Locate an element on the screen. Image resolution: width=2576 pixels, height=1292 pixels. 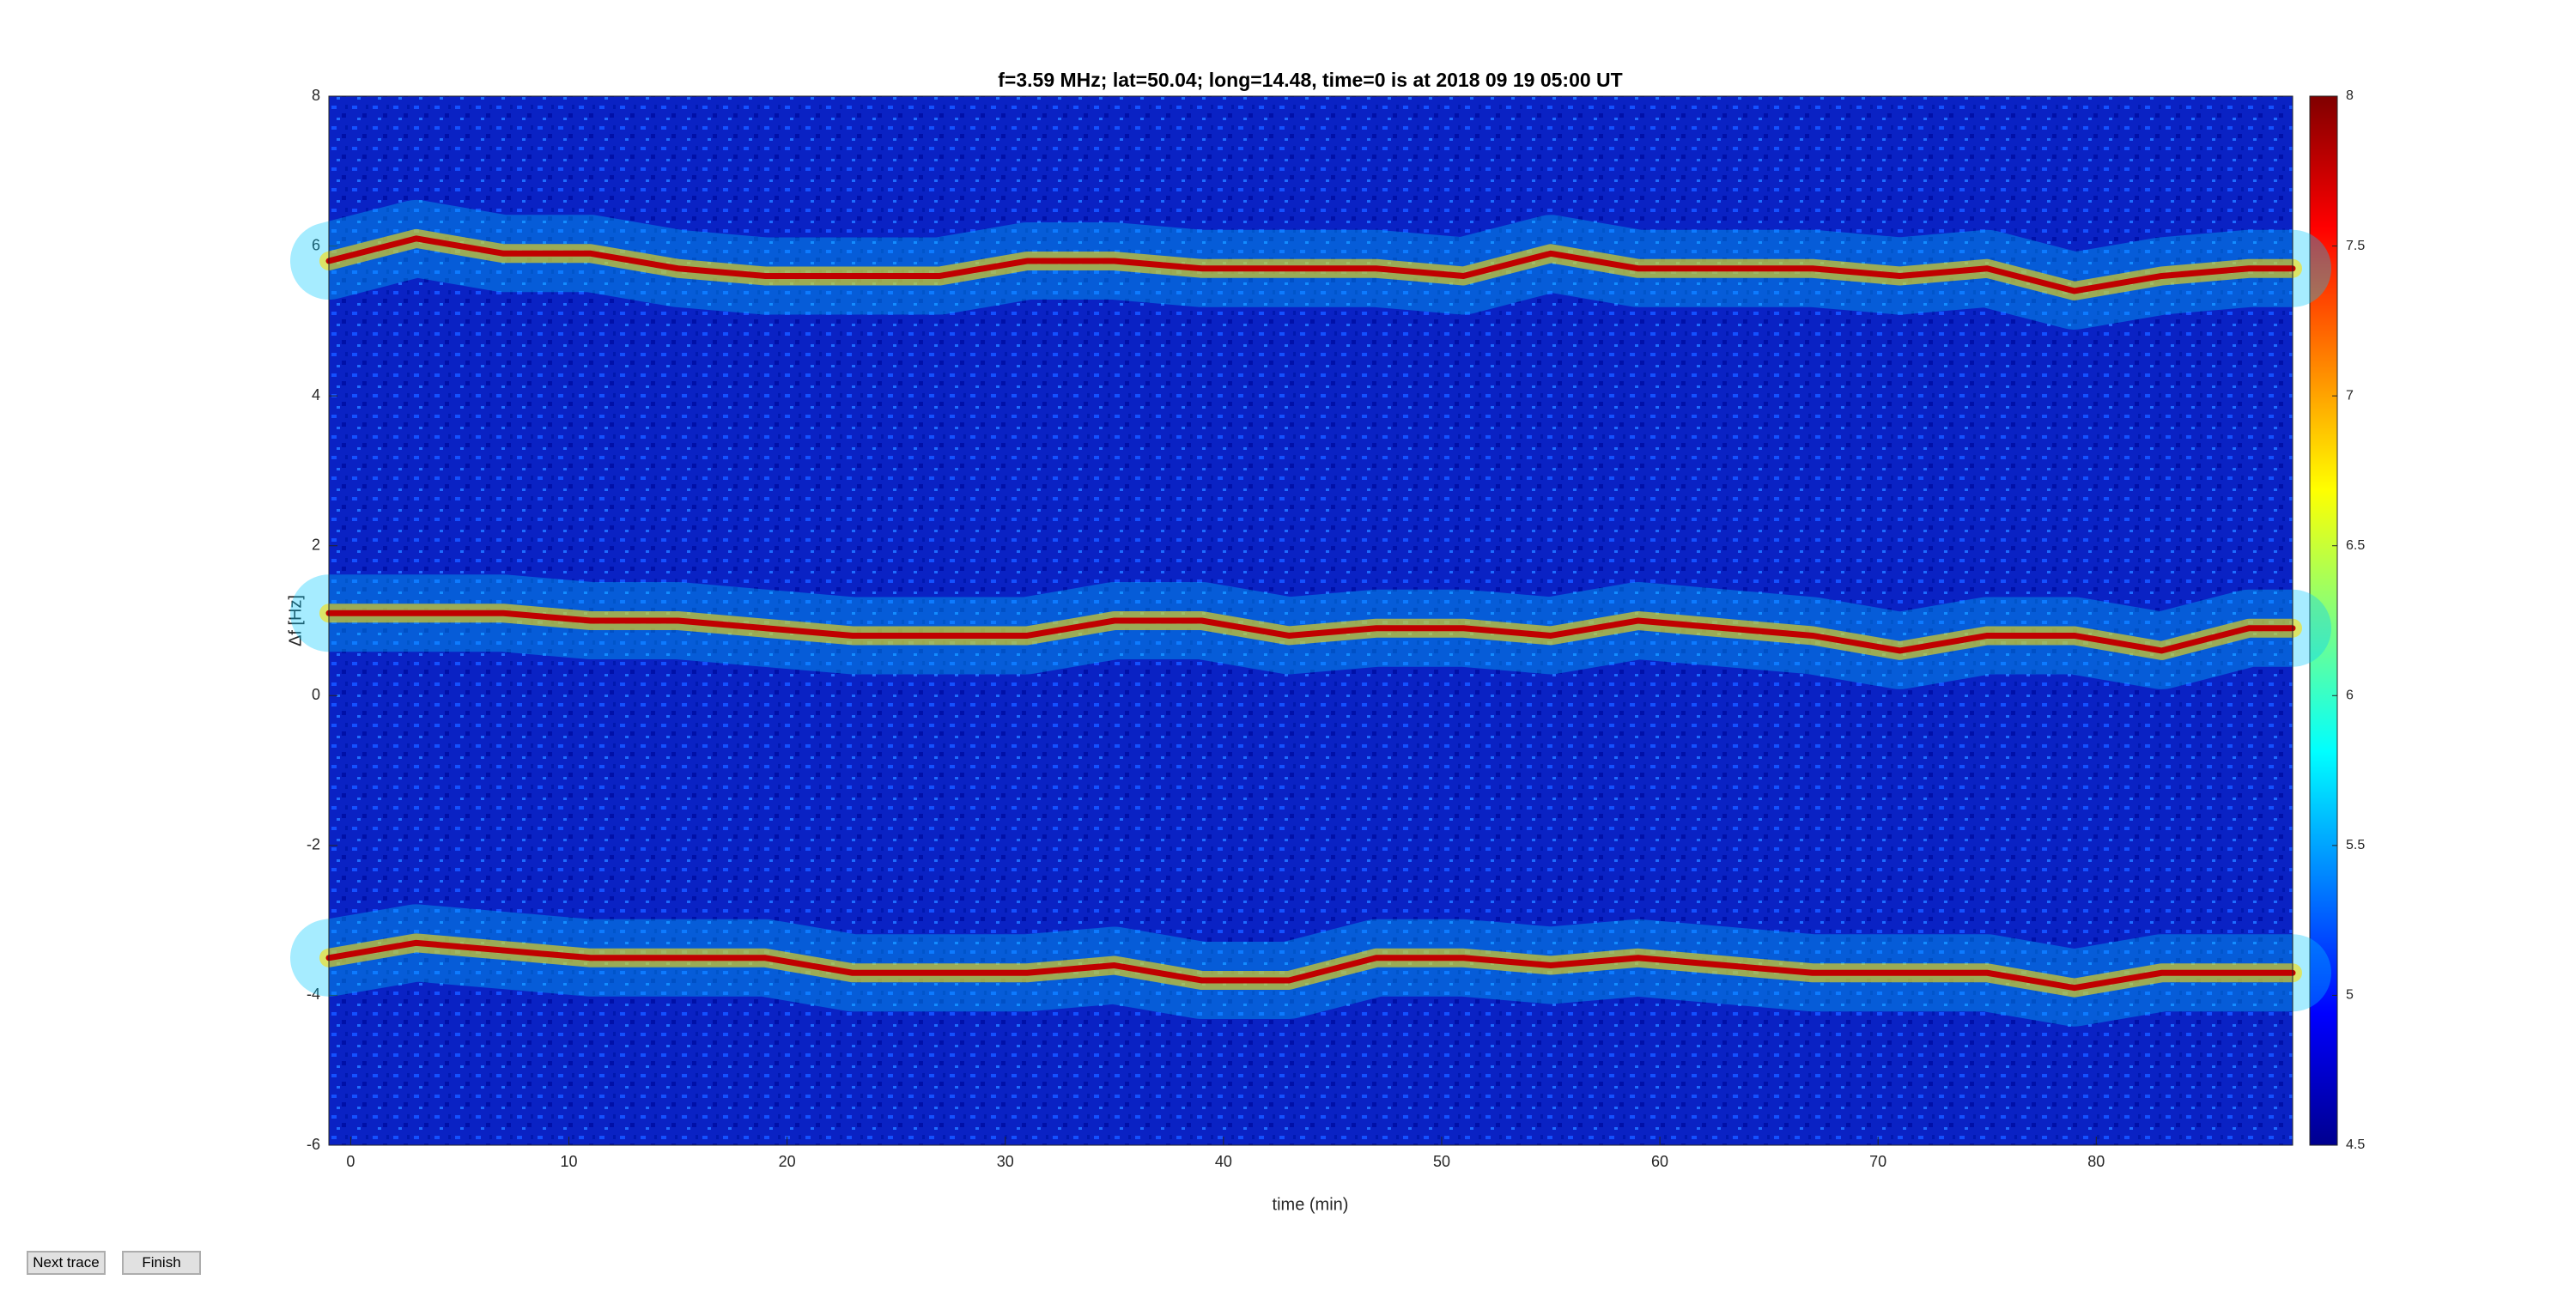
x-tick-label: 70 is located at coordinates (1878, 1161).